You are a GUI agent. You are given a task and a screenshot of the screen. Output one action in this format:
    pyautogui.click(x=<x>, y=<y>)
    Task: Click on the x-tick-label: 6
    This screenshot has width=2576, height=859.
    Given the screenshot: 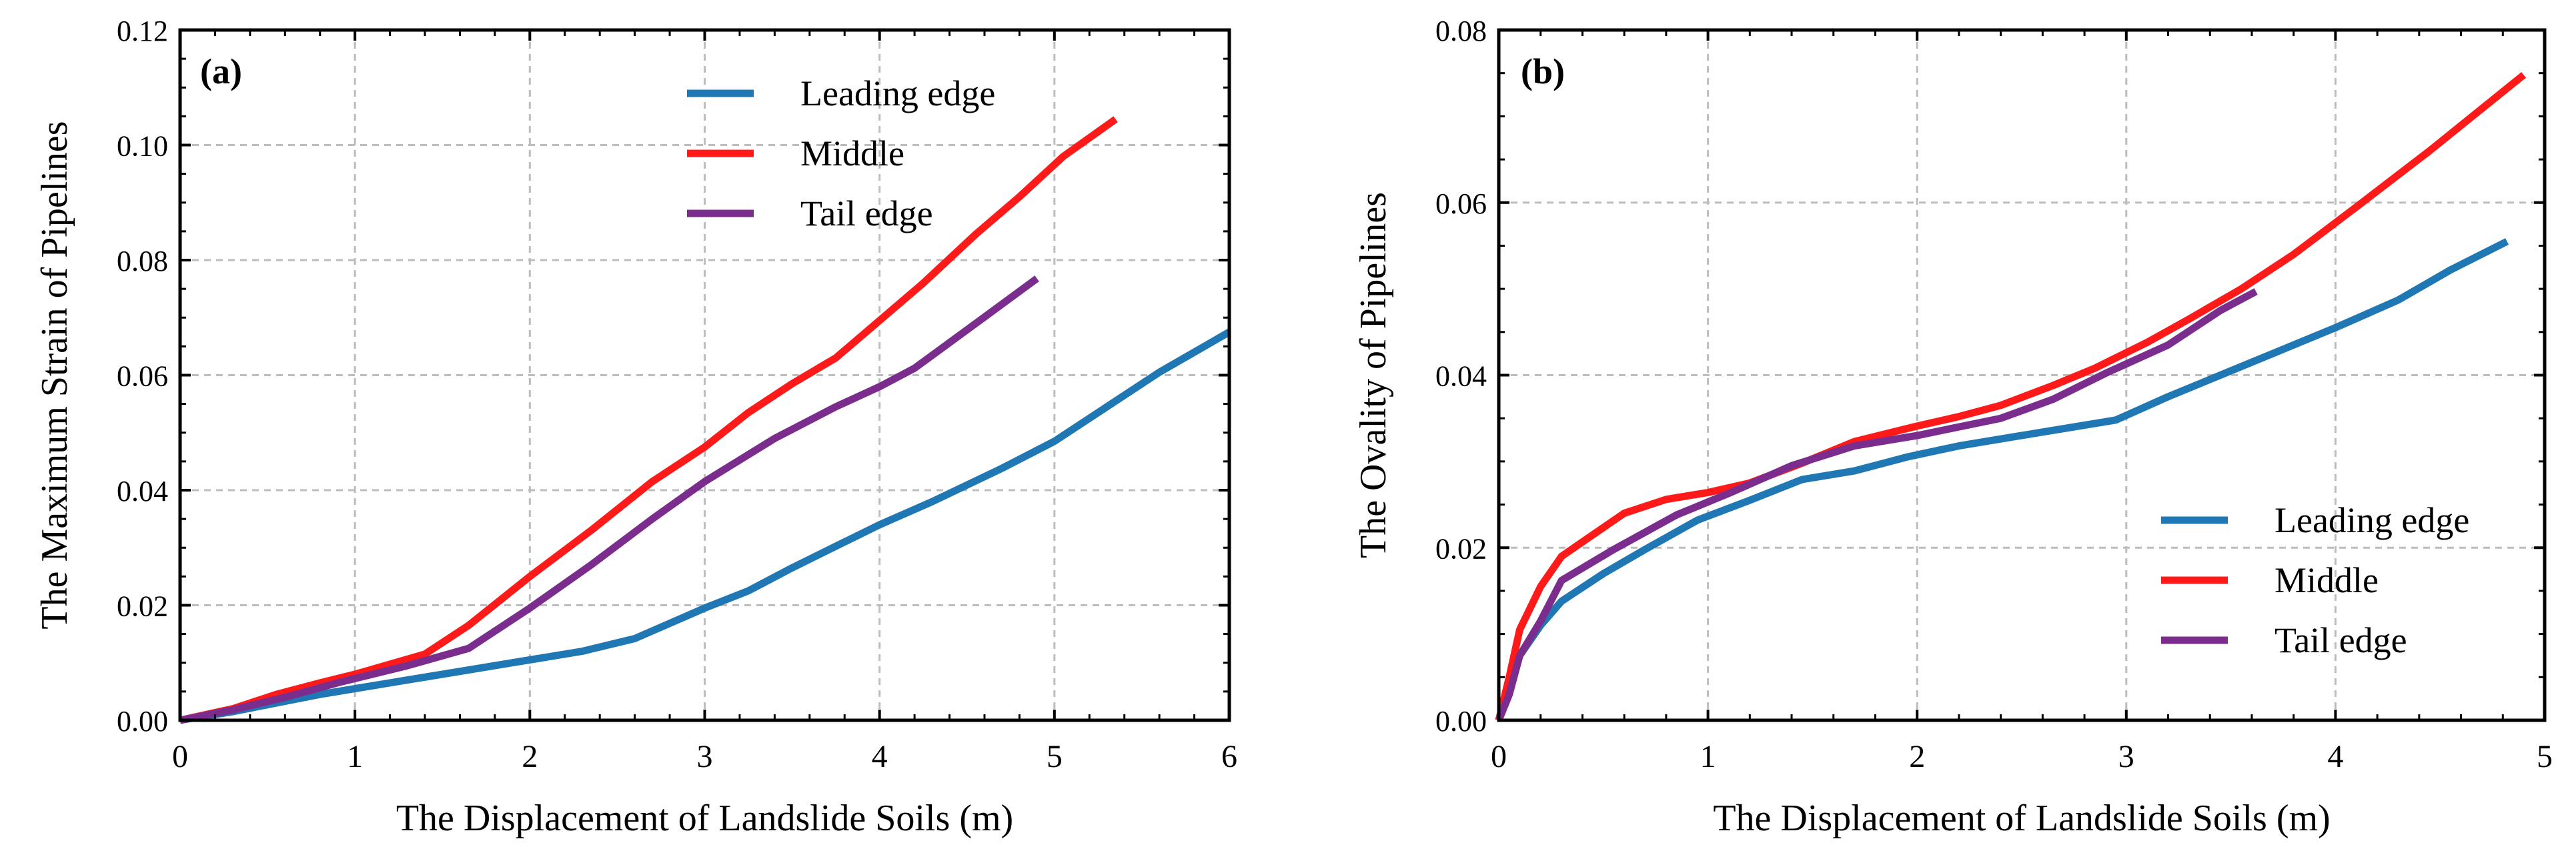 What is the action you would take?
    pyautogui.click(x=1229, y=757)
    